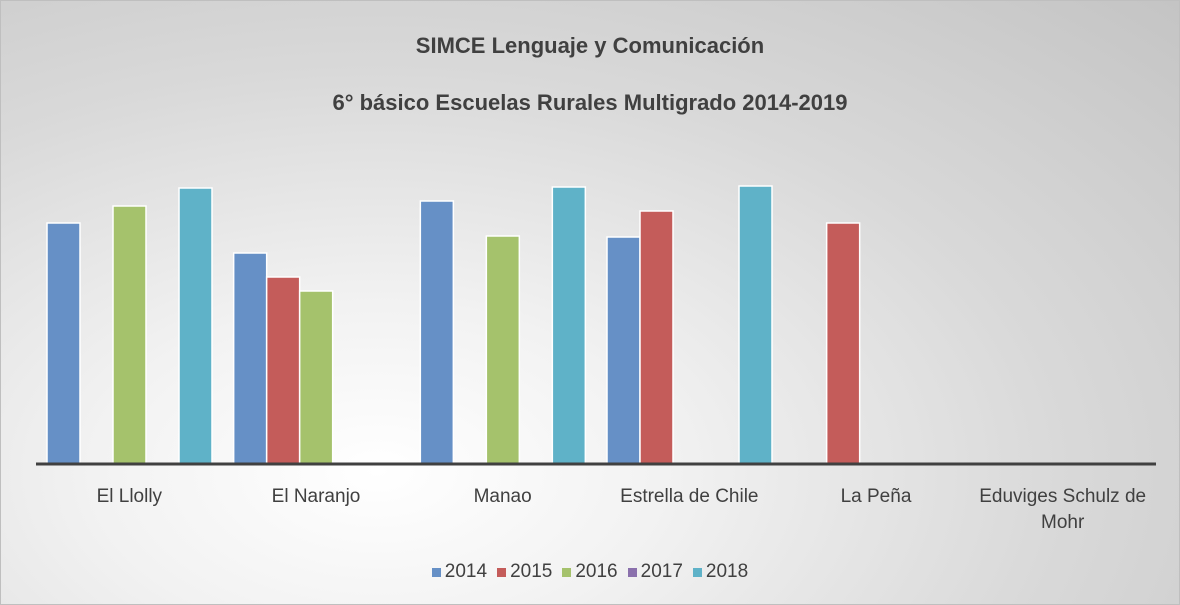 Image resolution: width=1180 pixels, height=605 pixels. Describe the element at coordinates (502, 496) in the screenshot. I see `x-tick-label: Manao` at that location.